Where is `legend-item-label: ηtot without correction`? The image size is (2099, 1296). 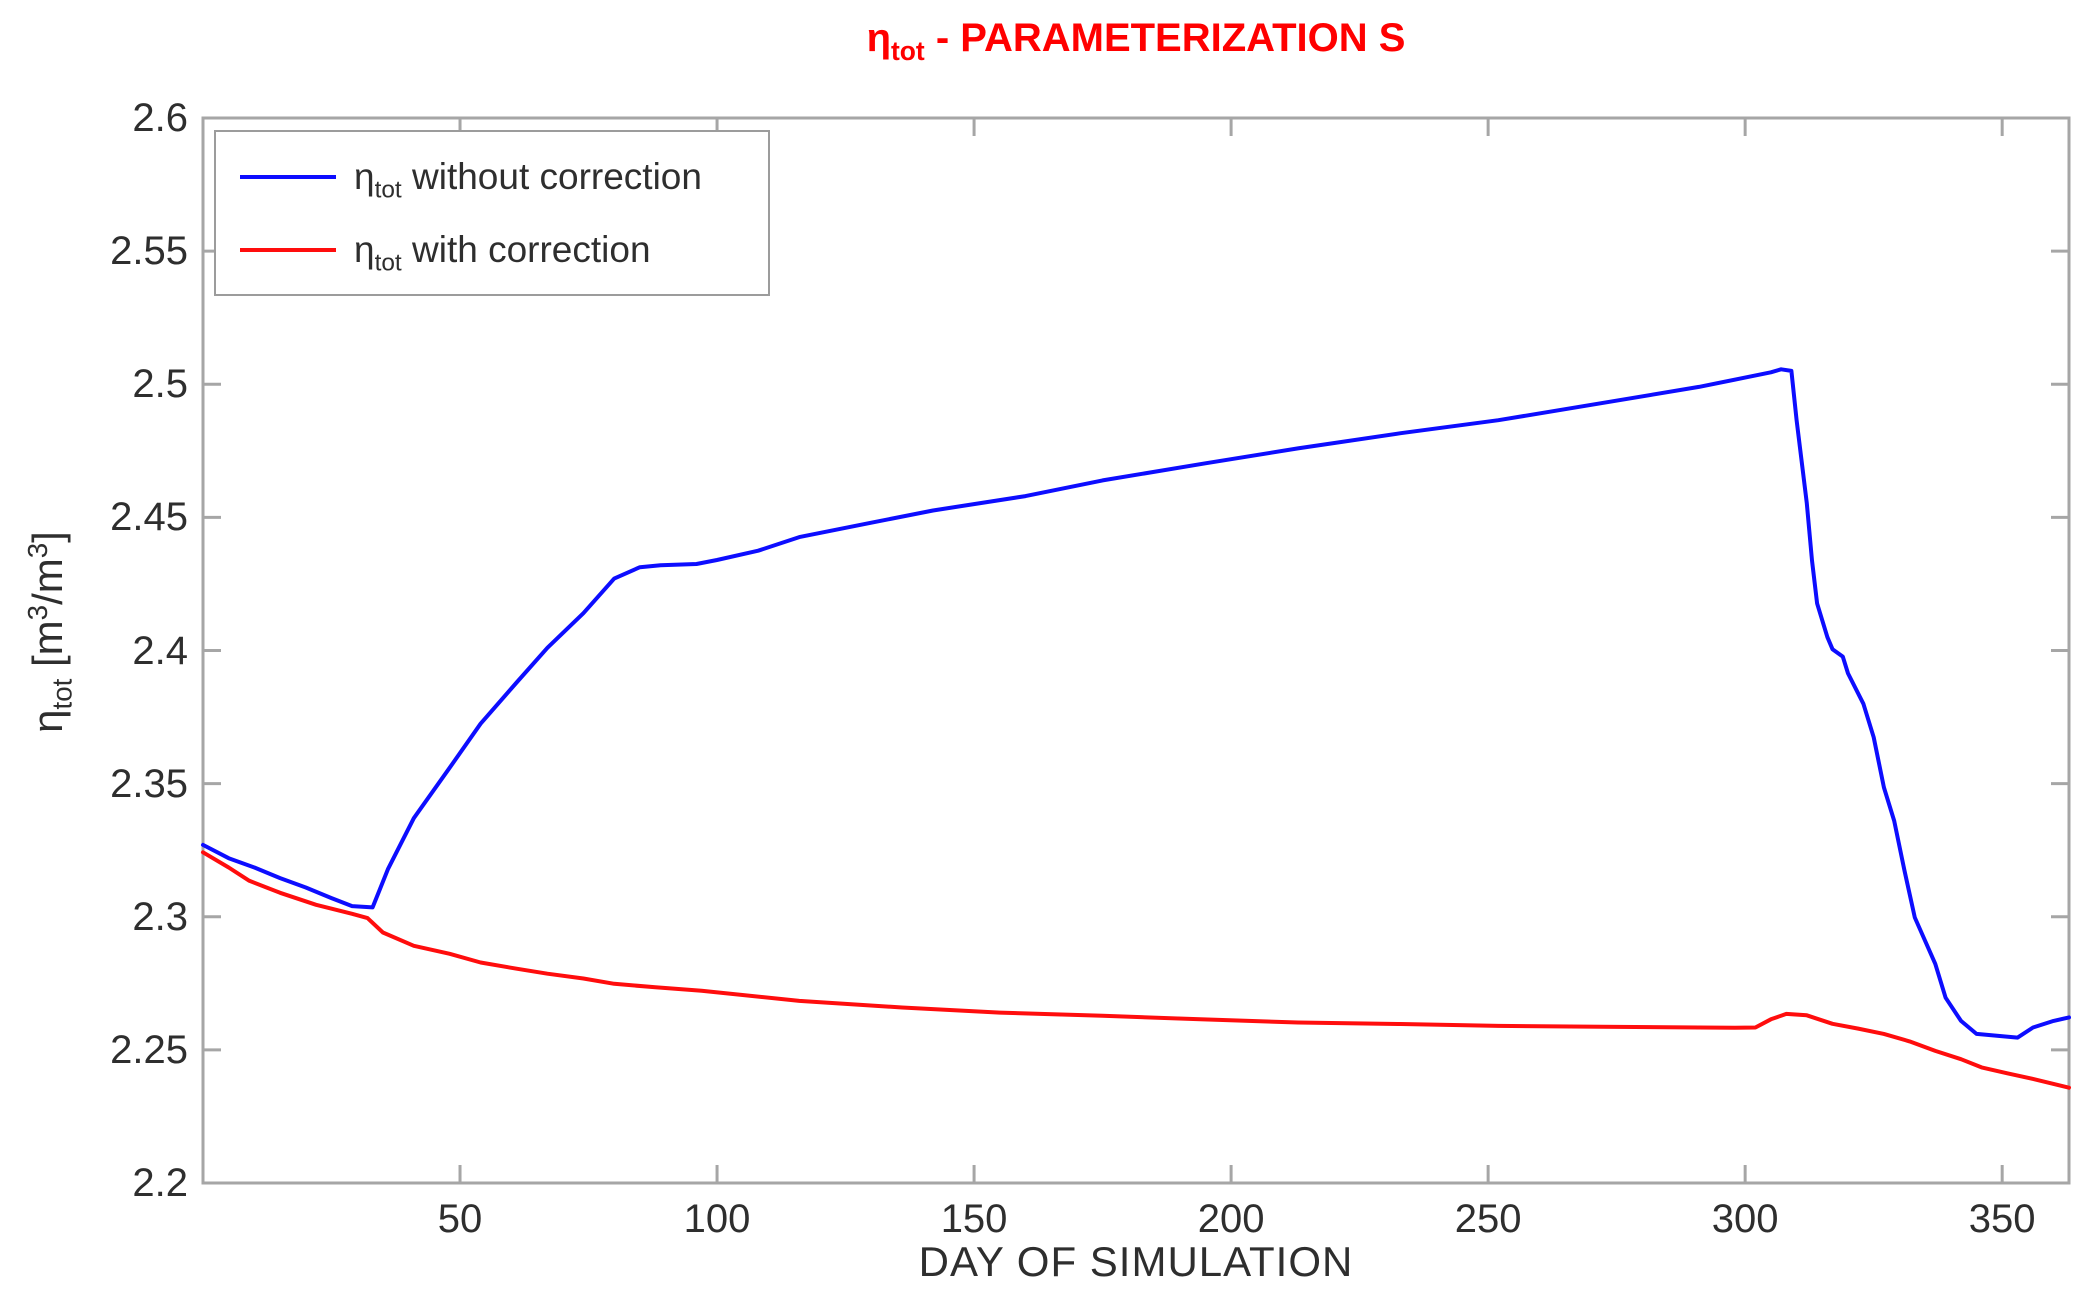 legend-item-label: ηtot without correction is located at coordinates (528, 179).